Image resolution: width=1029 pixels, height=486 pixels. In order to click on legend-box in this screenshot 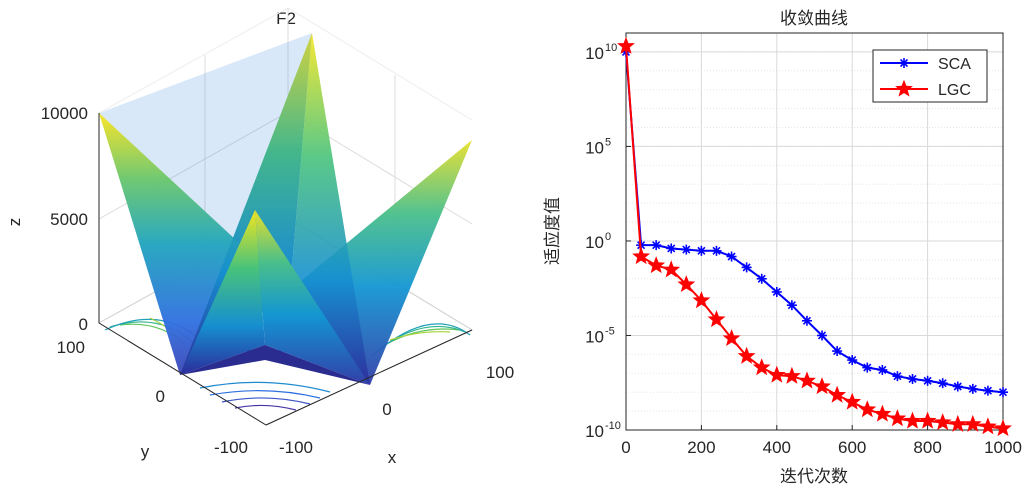, I will do `click(930, 76)`.